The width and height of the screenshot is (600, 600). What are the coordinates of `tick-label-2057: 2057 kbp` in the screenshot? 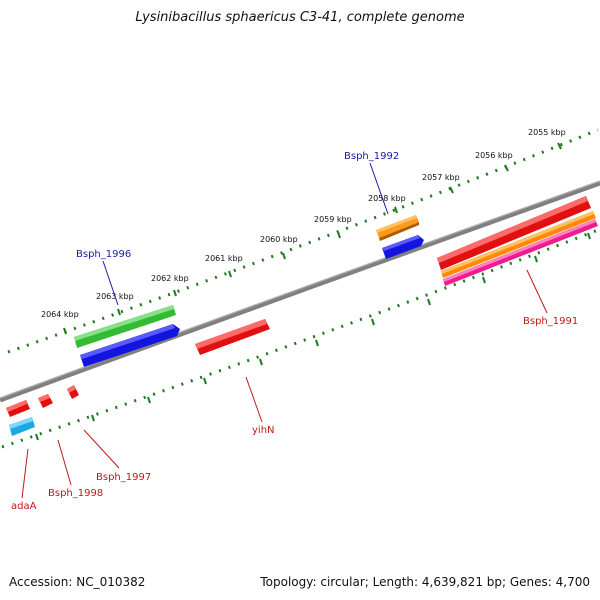 It's located at (441, 177).